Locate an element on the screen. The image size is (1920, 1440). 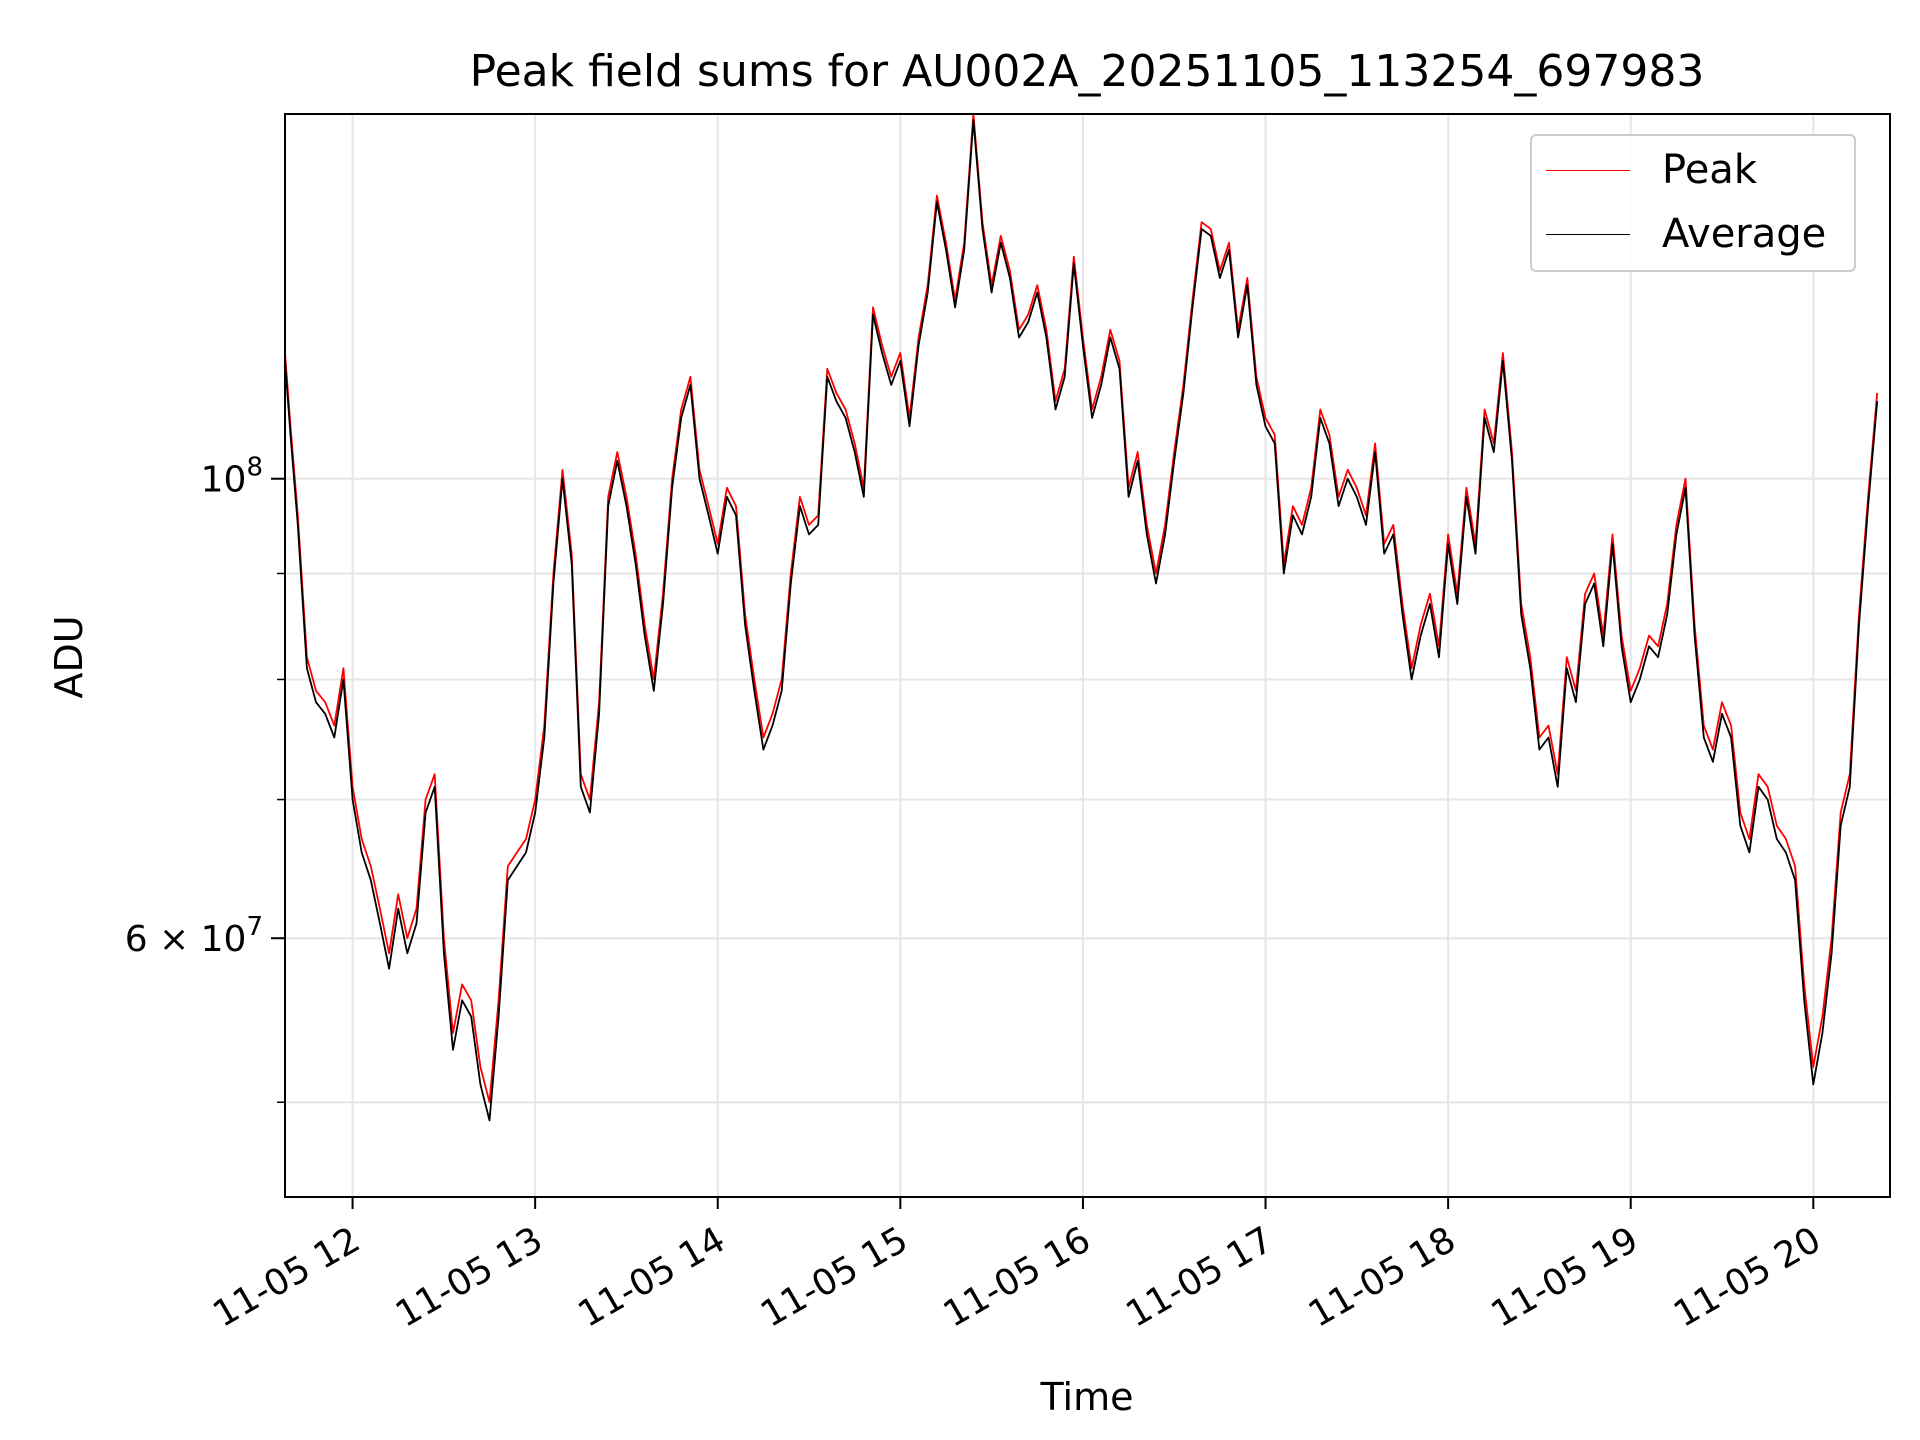
x-tick-label: 11-05 18 is located at coordinates (1382, 1277).